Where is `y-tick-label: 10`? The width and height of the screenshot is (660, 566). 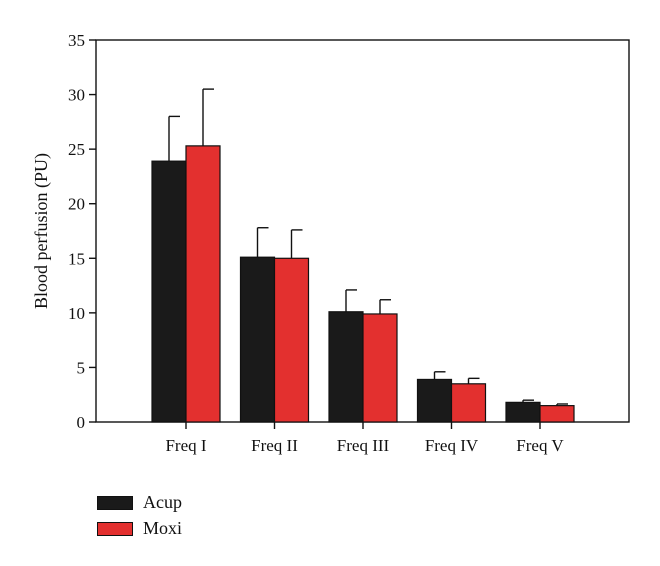
y-tick-label: 10 is located at coordinates (76, 313).